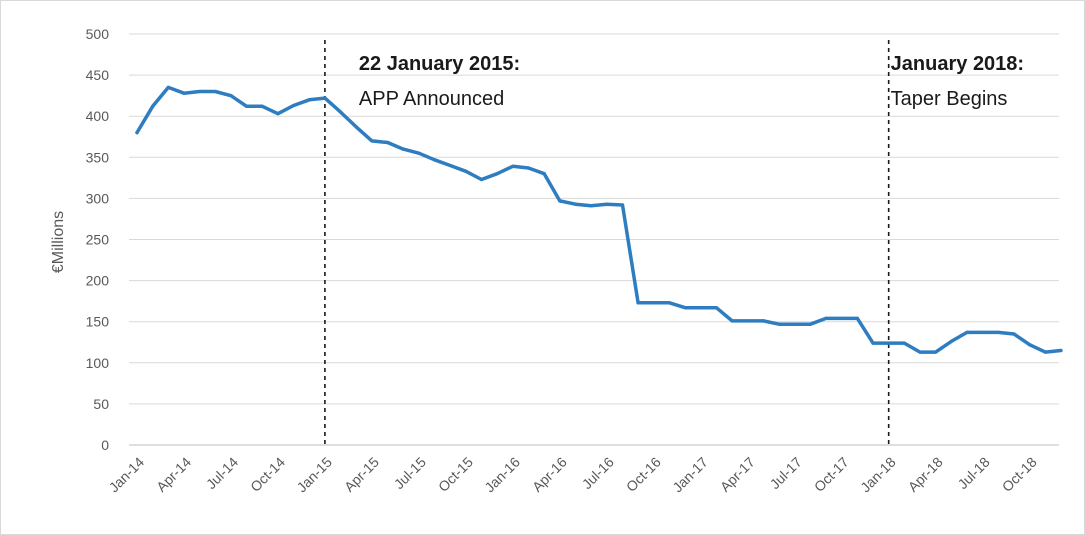 The width and height of the screenshot is (1085, 535). I want to click on y-tick-label: 250, so click(98, 240).